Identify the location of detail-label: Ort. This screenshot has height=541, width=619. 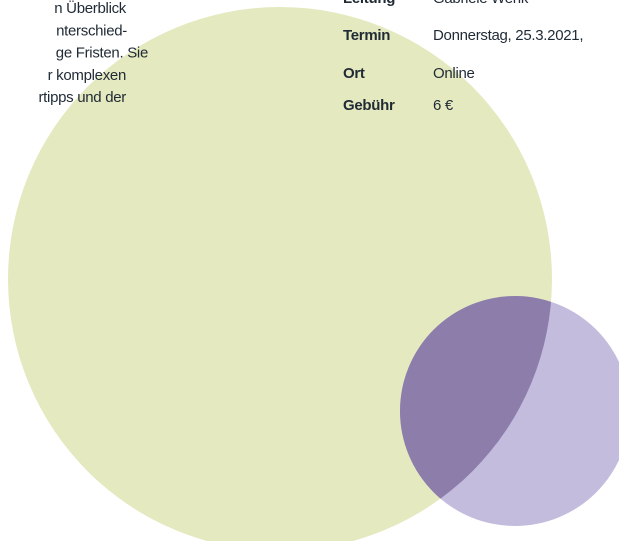
(354, 73).